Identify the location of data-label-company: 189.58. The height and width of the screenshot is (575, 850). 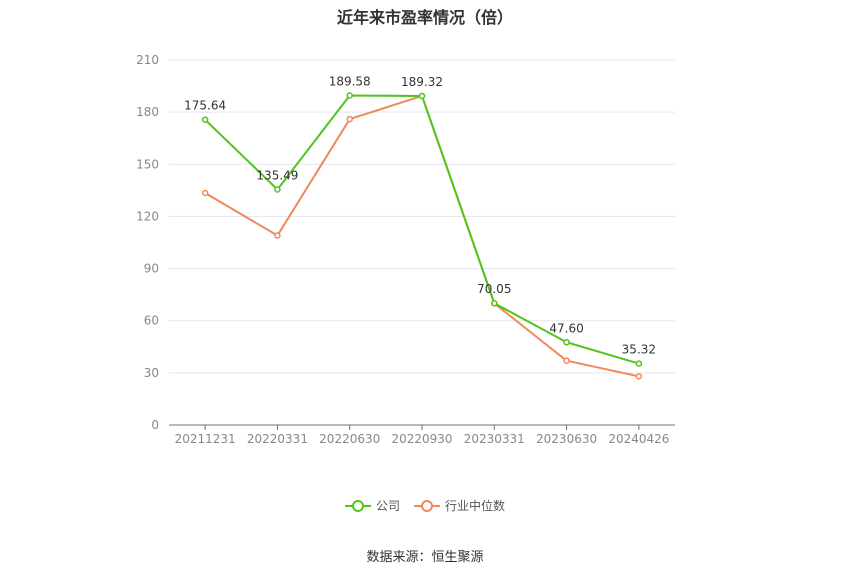
(350, 81).